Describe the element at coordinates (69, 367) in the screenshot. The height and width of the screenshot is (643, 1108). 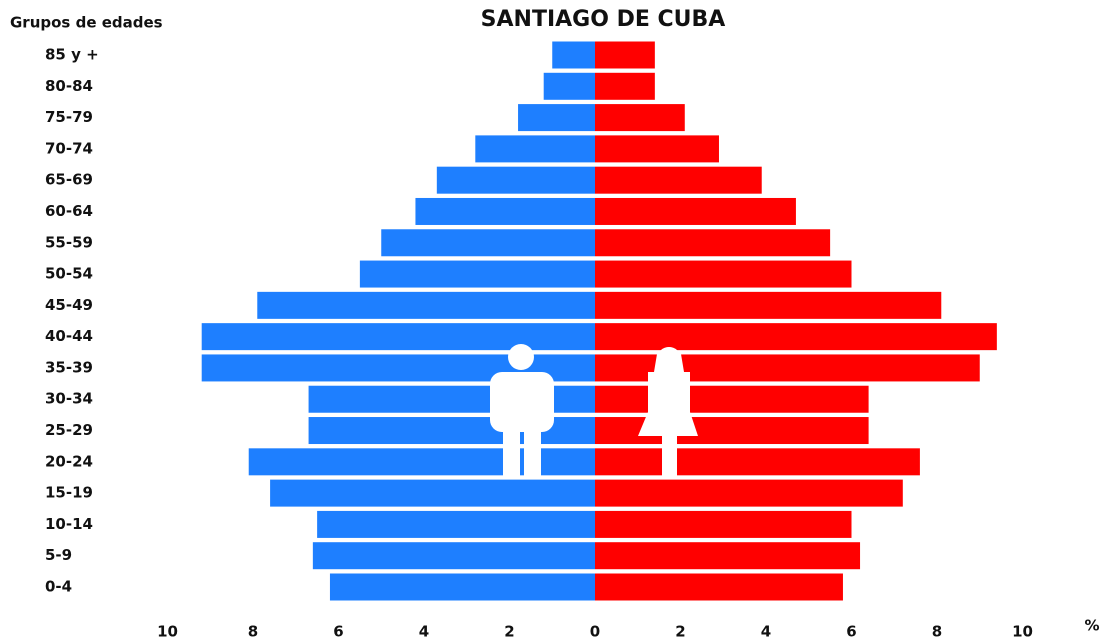
I see `y-tick-label: 35-39` at that location.